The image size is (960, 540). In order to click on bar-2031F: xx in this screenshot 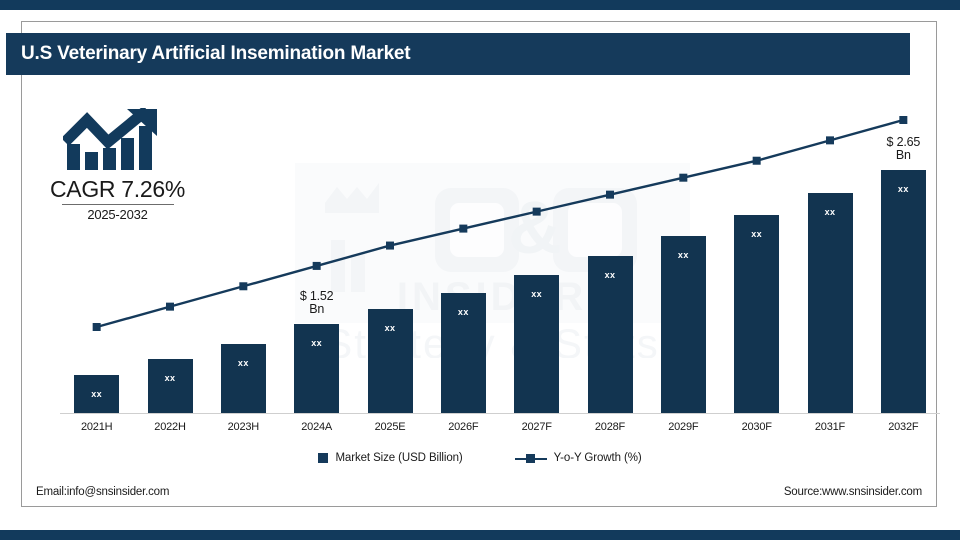, I will do `click(830, 303)`.